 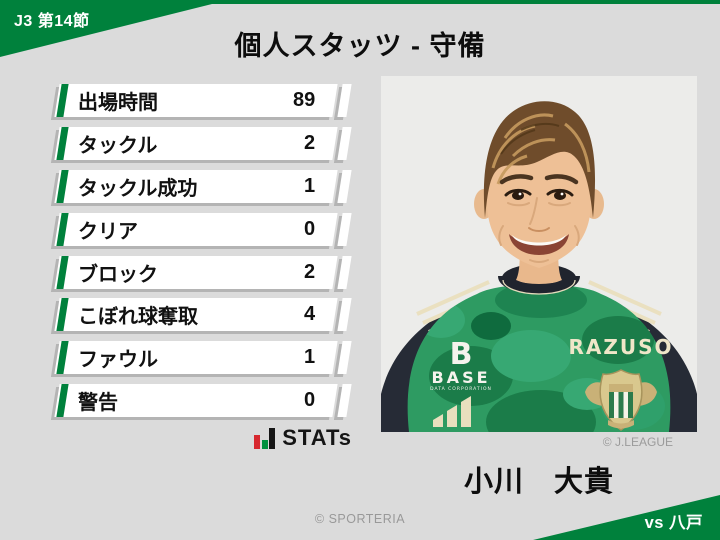 I want to click on stat-label: こぼれ球奪取, so click(x=138, y=317).